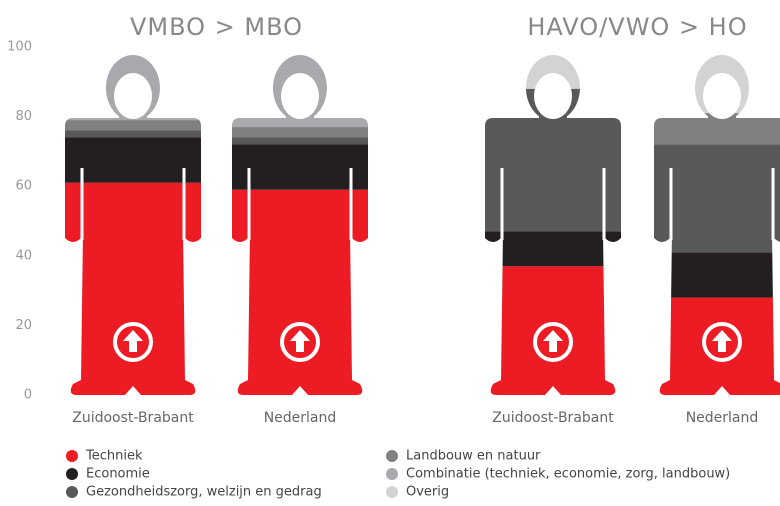 The height and width of the screenshot is (506, 780). I want to click on legend-label: Overig, so click(427, 492).